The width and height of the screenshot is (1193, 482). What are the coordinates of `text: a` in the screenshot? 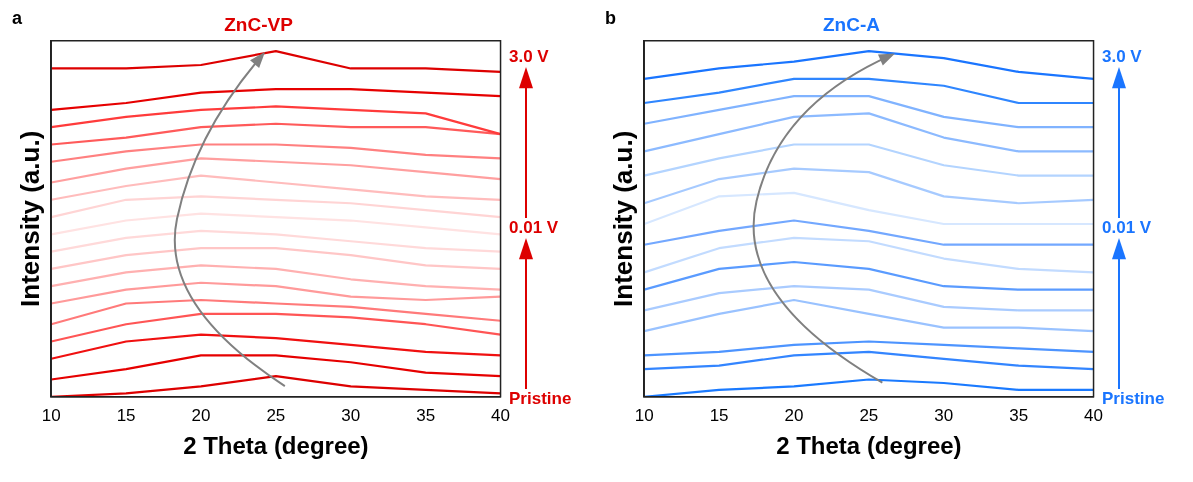 It's located at (17, 18).